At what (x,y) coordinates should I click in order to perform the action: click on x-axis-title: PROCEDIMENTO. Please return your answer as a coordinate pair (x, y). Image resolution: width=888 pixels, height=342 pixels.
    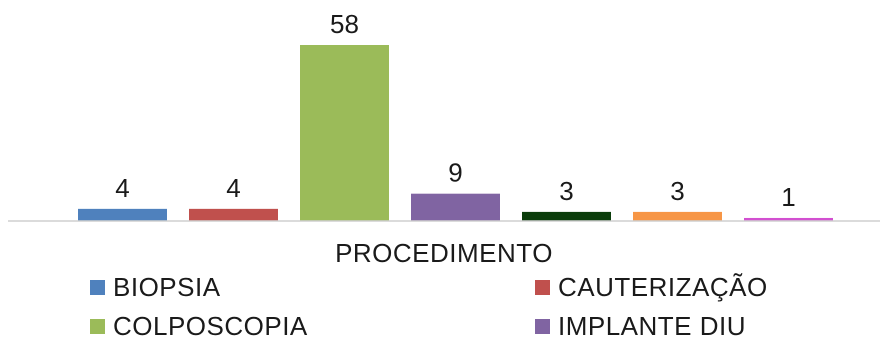
    Looking at the image, I should click on (444, 253).